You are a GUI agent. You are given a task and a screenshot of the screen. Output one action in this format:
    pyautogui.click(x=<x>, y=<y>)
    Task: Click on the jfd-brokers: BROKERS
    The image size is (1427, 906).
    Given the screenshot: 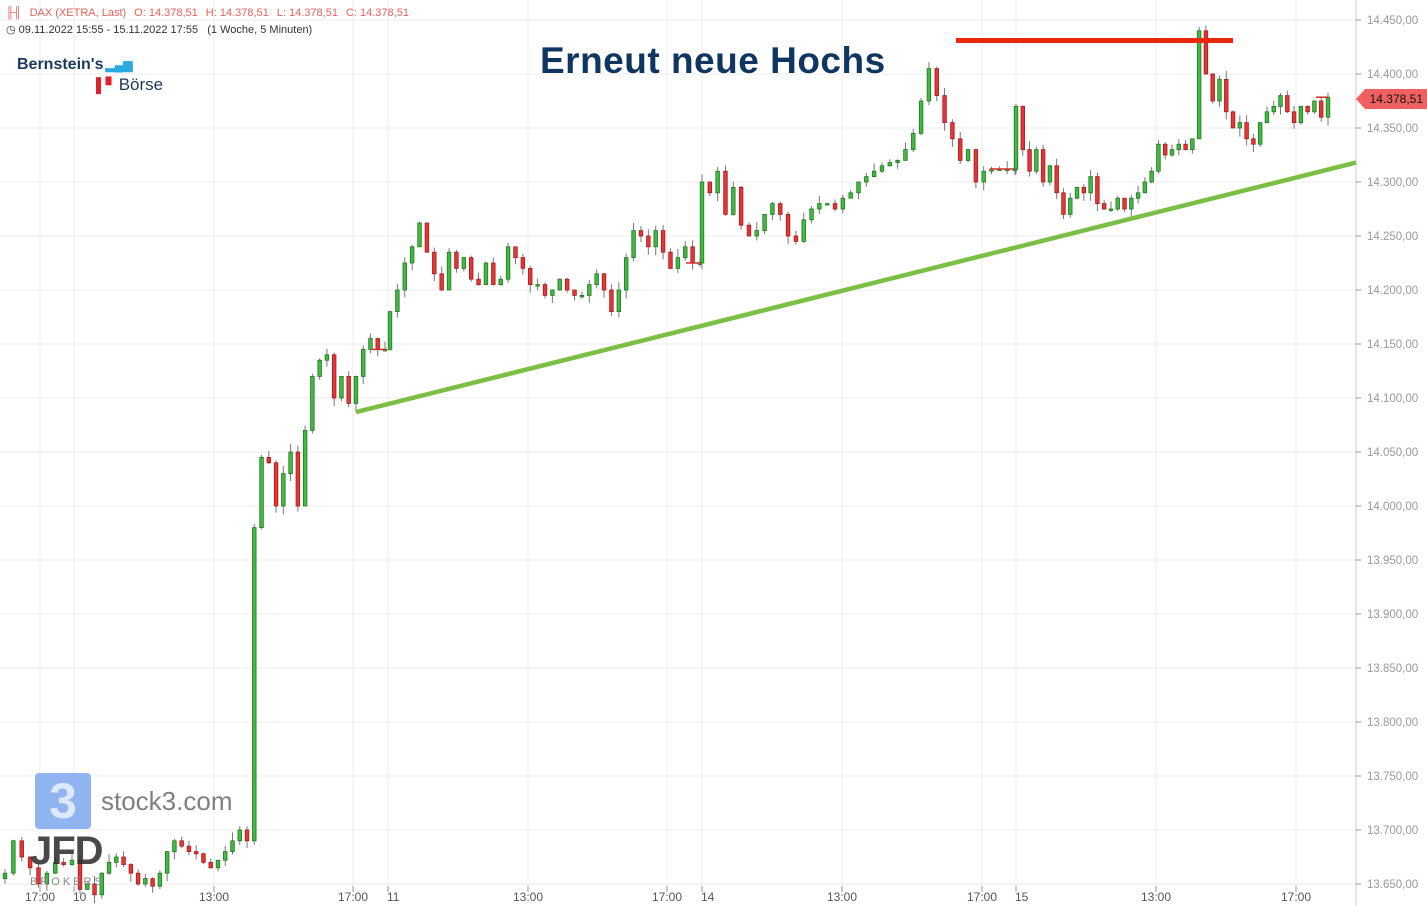 What is the action you would take?
    pyautogui.click(x=67, y=882)
    